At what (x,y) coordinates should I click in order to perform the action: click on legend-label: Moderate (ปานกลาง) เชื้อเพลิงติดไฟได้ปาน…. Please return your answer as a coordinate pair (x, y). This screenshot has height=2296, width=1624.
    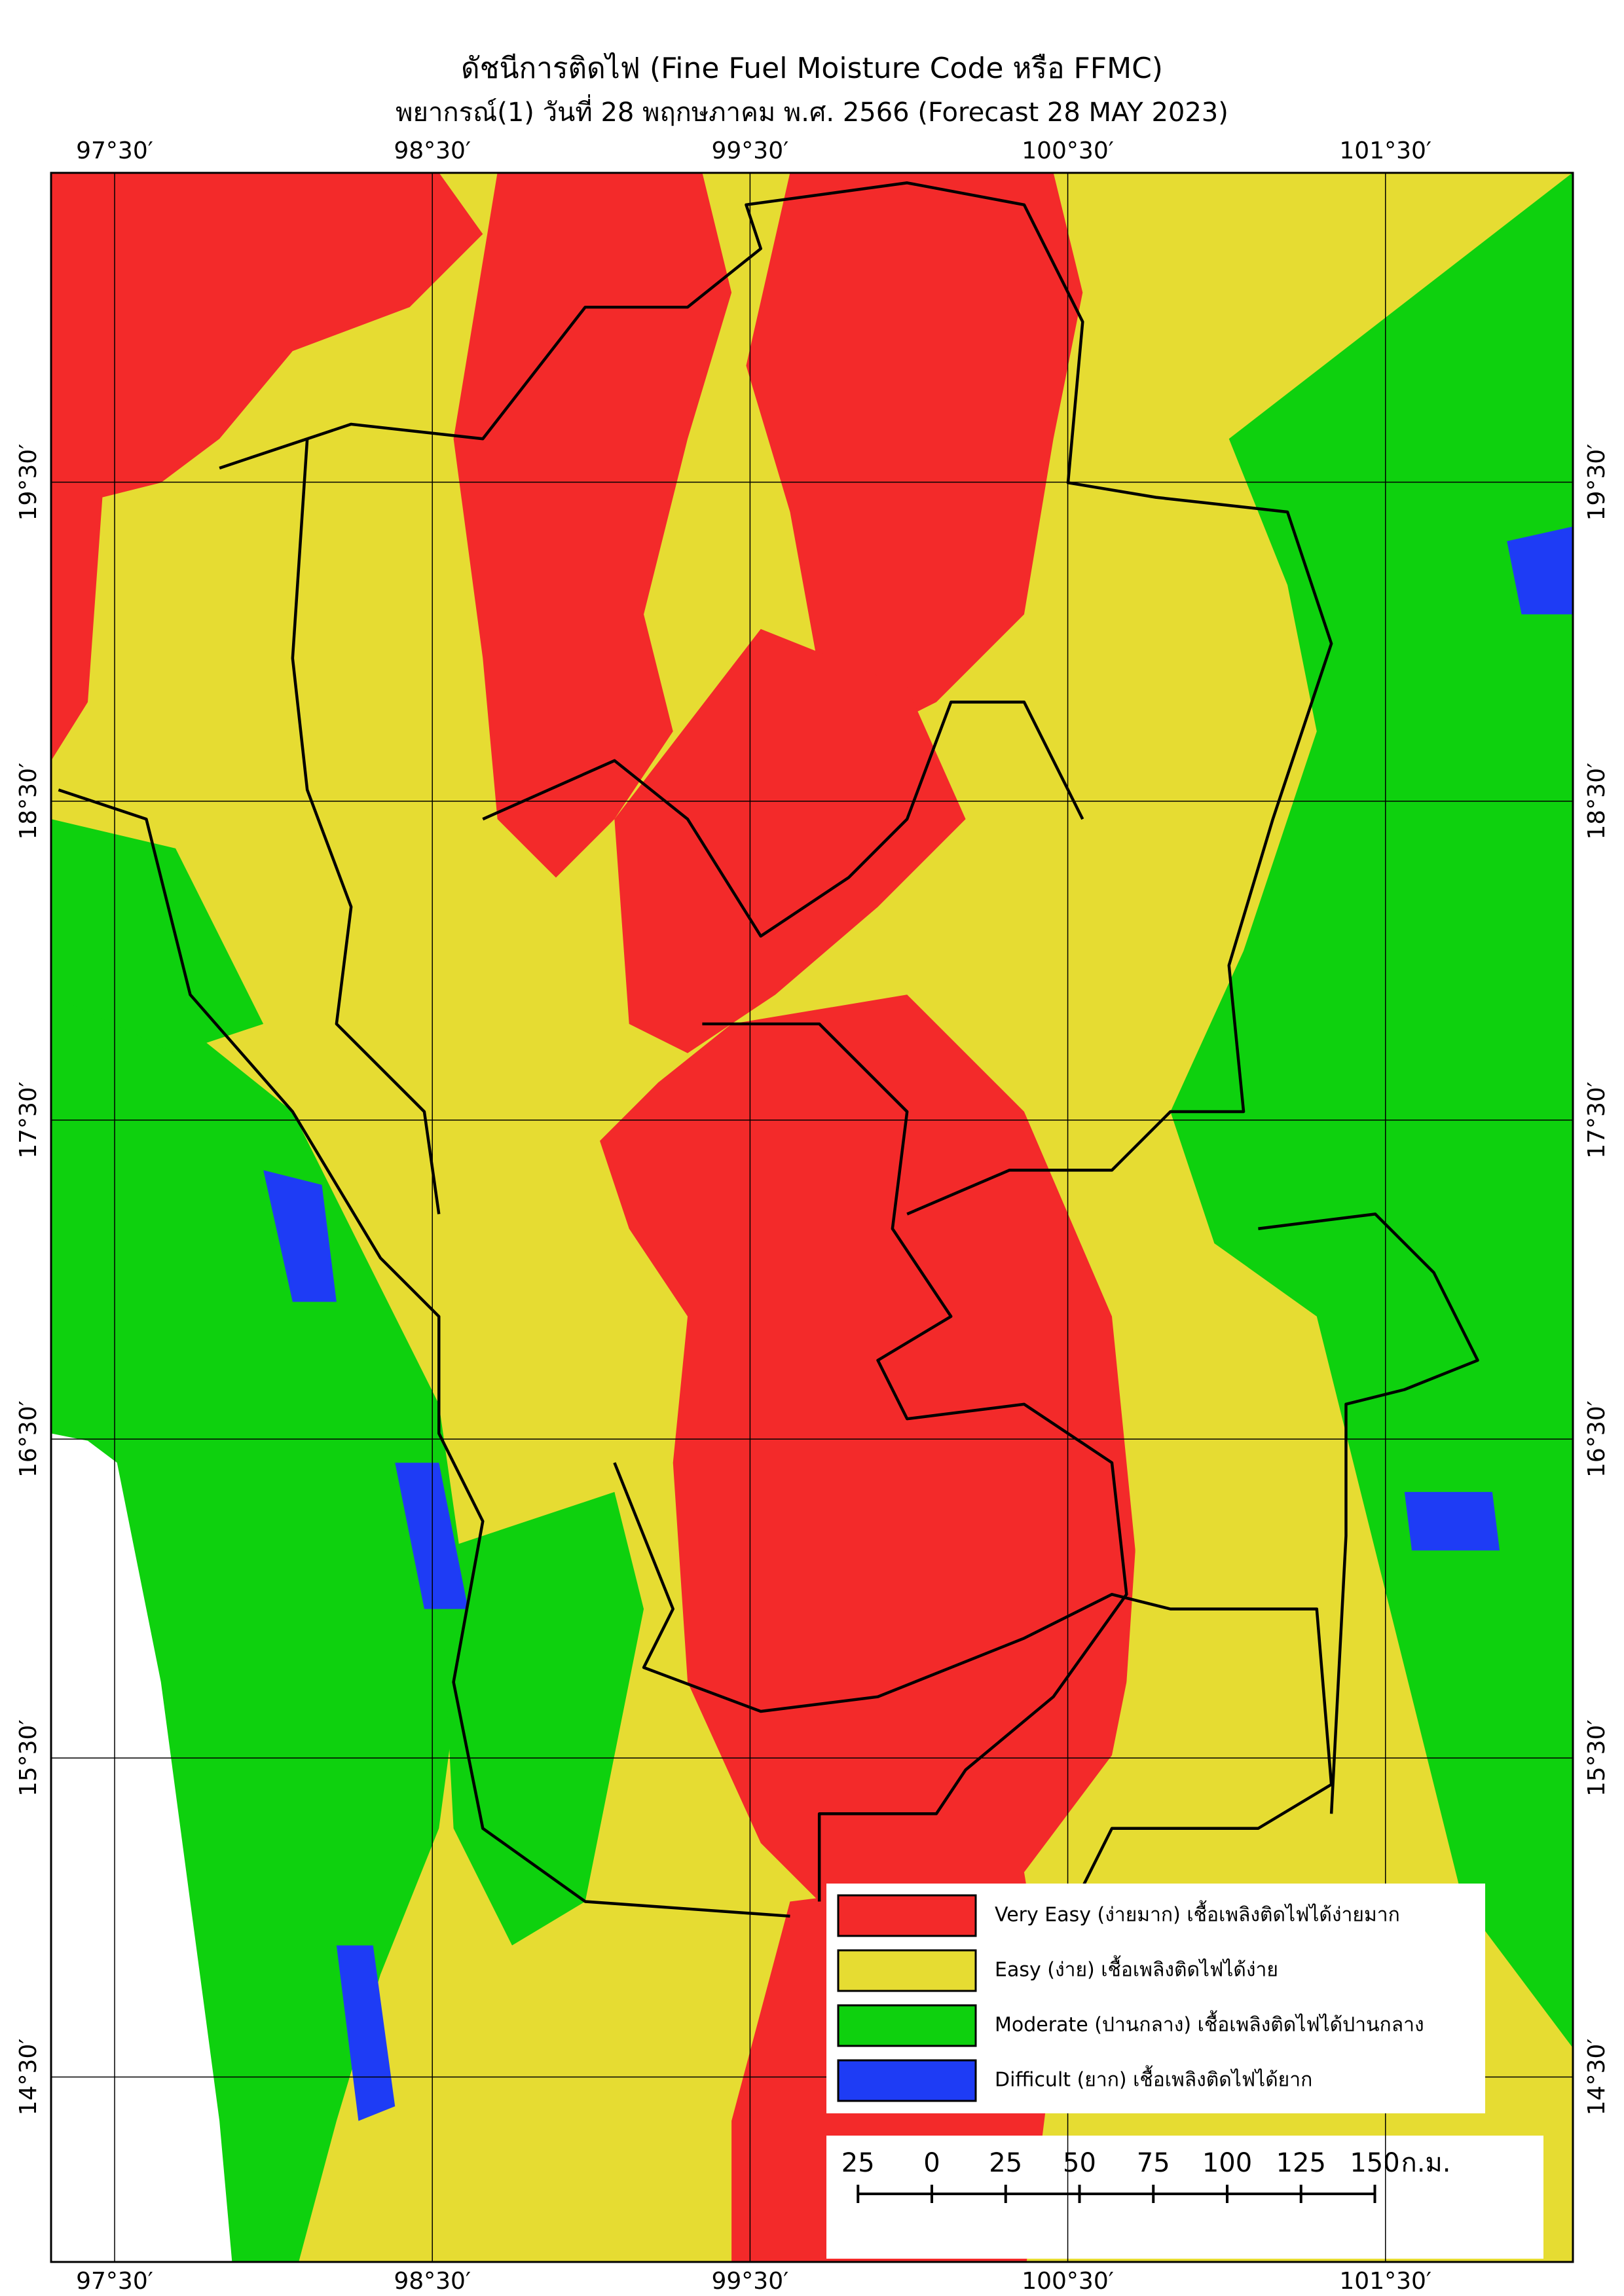
    Looking at the image, I should click on (1209, 2024).